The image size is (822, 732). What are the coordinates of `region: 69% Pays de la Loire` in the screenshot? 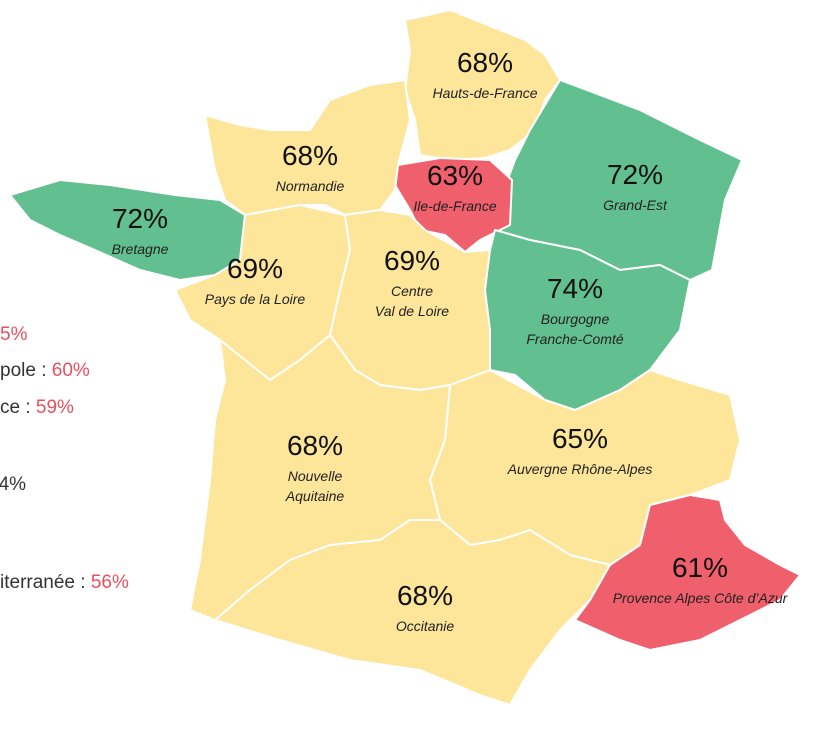 It's located at (262, 292).